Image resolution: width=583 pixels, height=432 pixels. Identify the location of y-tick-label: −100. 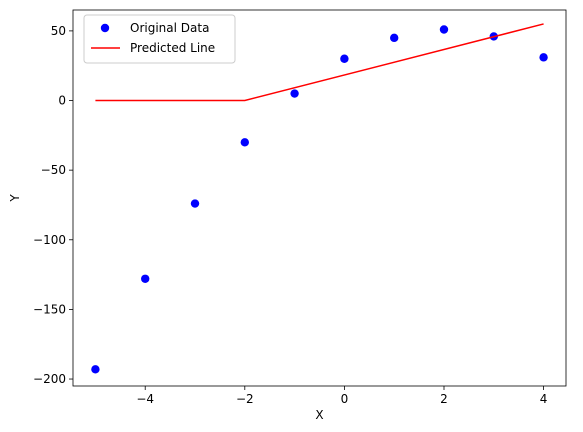
(49, 240).